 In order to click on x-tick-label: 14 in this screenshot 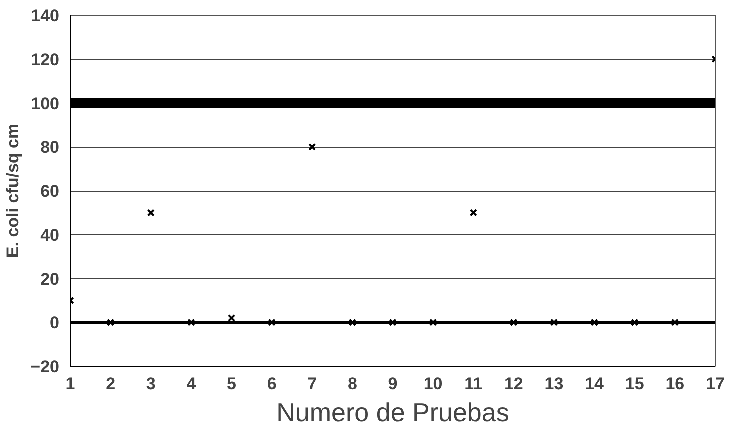, I will do `click(595, 384)`.